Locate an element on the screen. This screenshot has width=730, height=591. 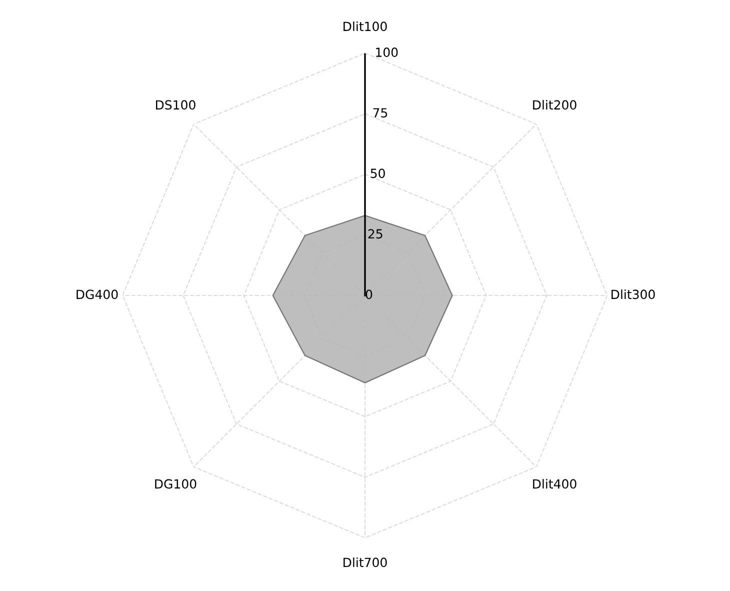
spoke-label: Dlit200 is located at coordinates (554, 105).